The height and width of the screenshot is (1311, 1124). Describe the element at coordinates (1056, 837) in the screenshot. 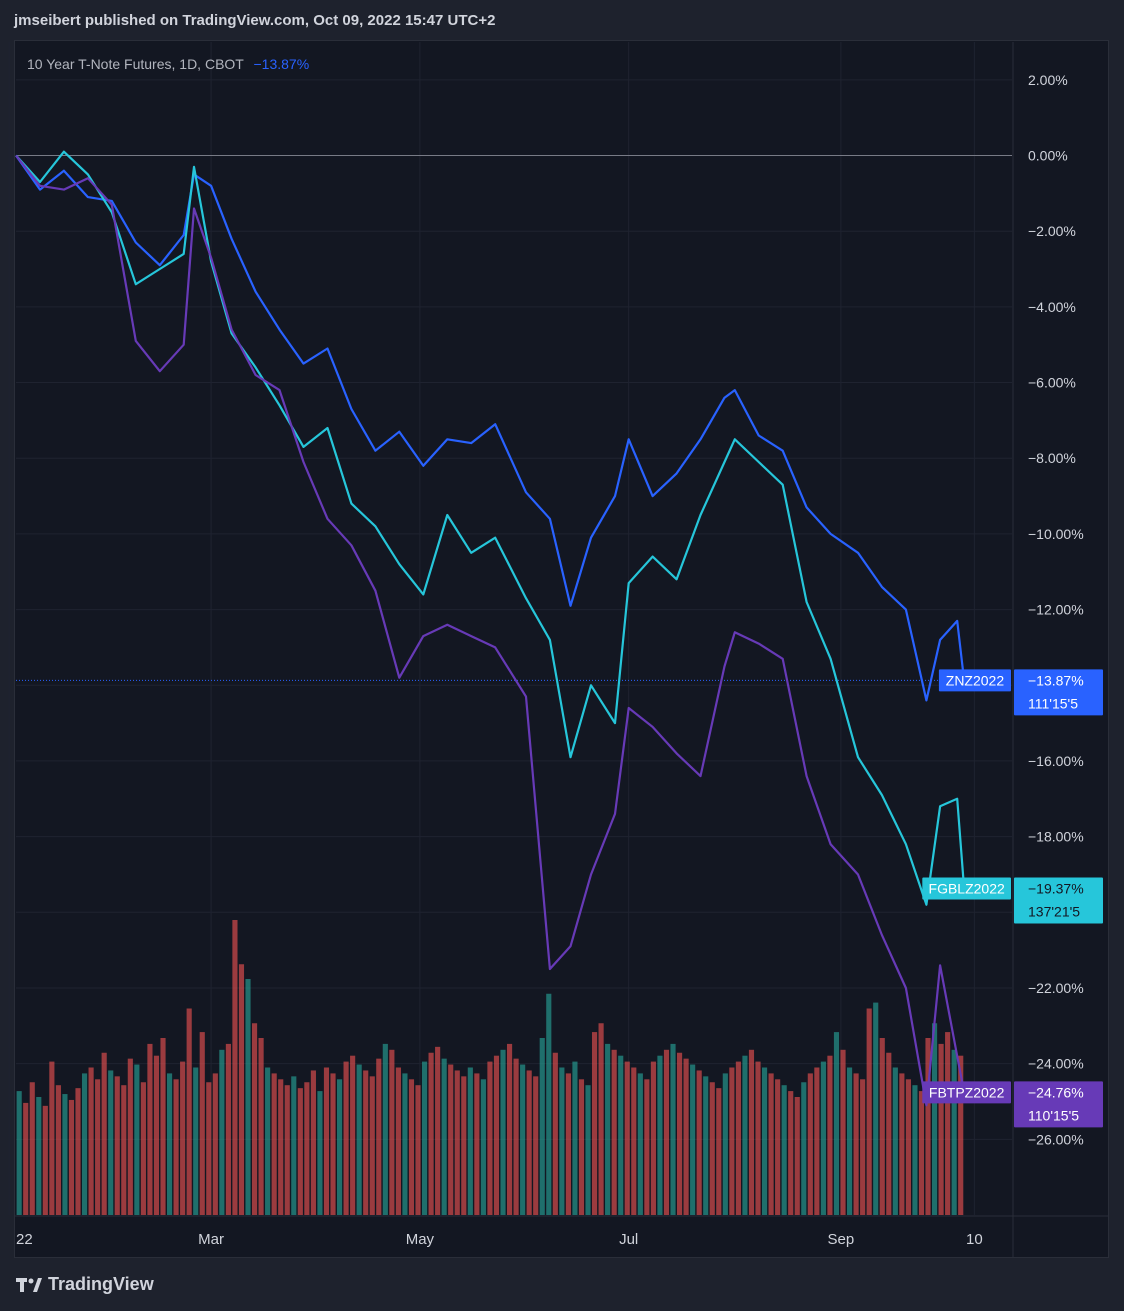

I see `y-tick-label: −18.00%` at that location.